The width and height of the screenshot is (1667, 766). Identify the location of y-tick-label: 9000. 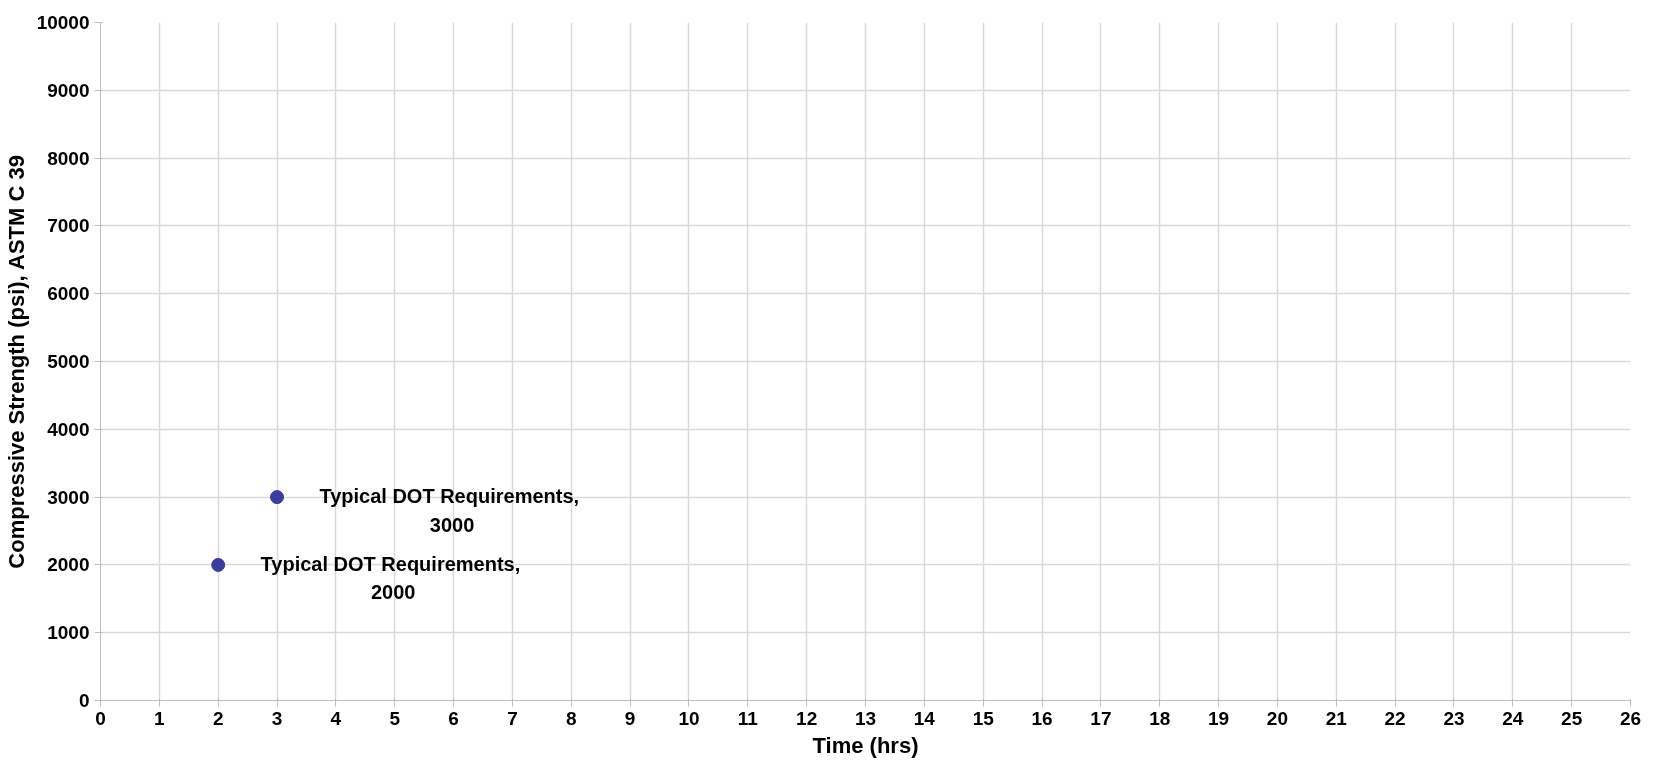
(68, 90).